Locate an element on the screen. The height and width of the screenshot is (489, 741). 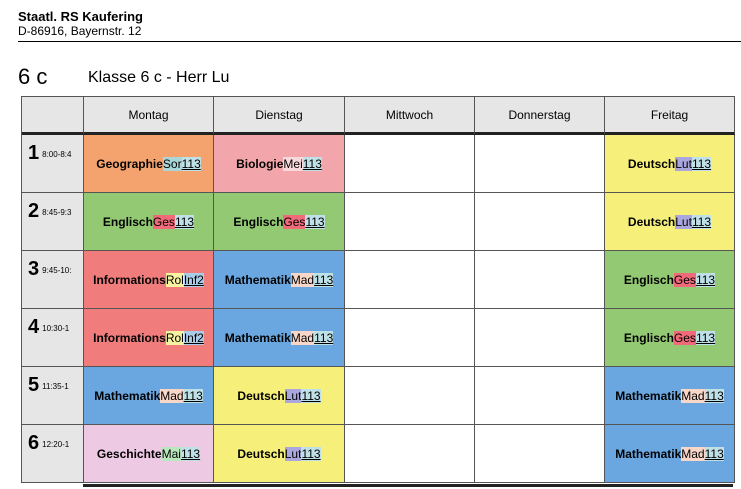
lesson-subject: Geschichte is located at coordinates (129, 453).